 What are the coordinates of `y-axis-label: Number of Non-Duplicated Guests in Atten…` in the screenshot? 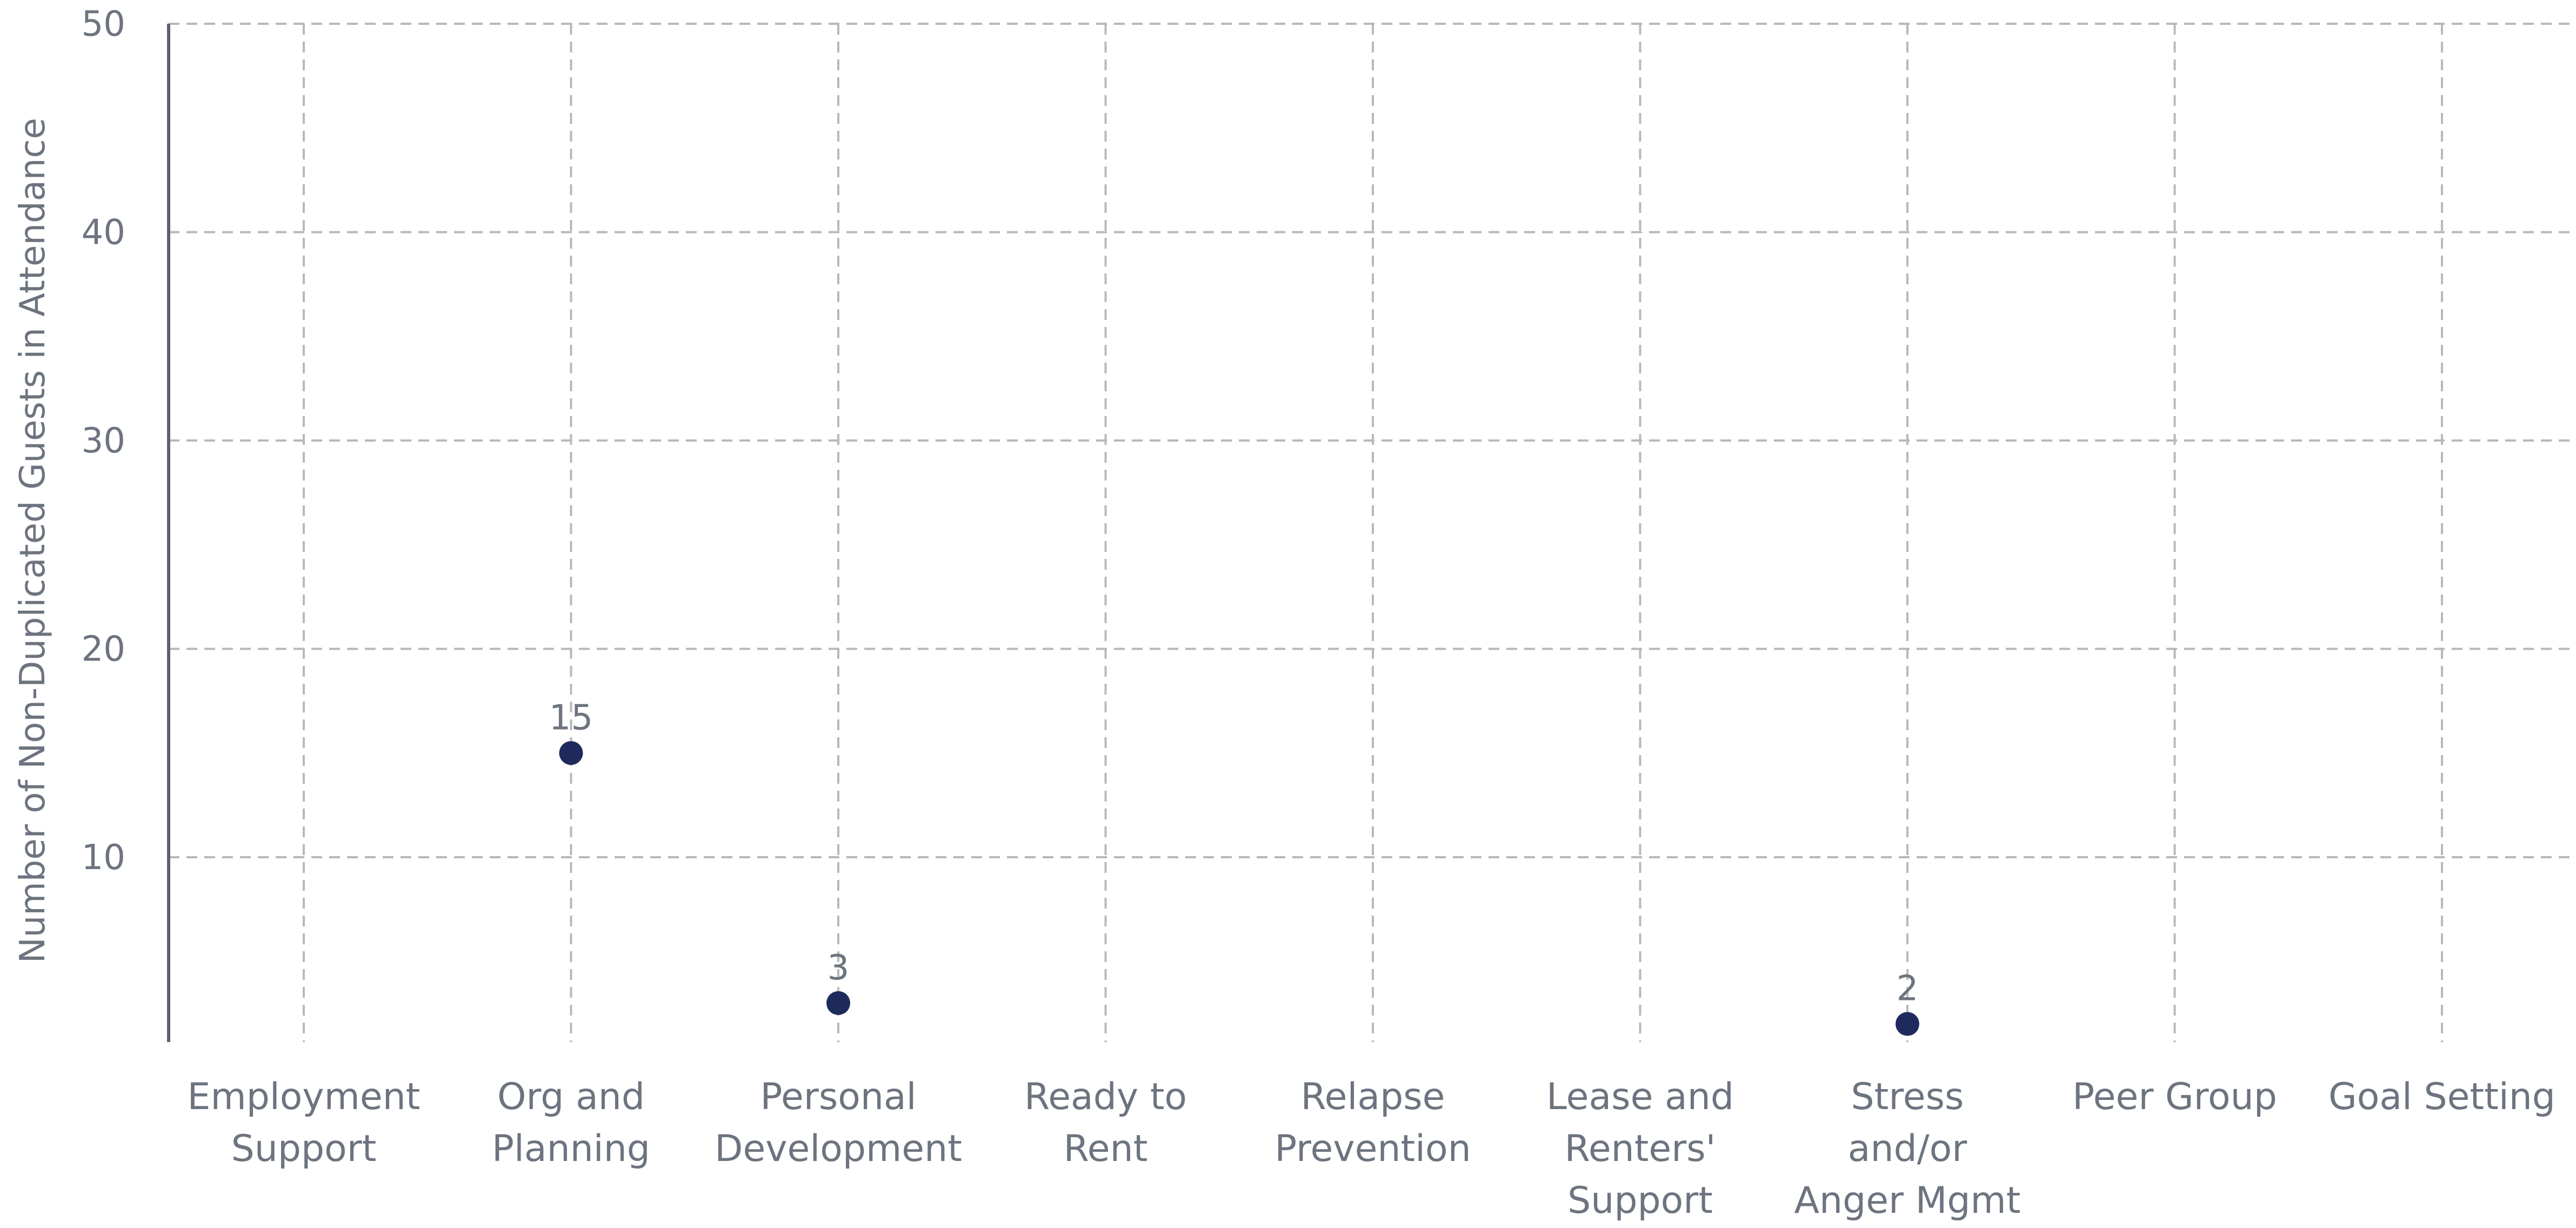 It's located at (33, 540).